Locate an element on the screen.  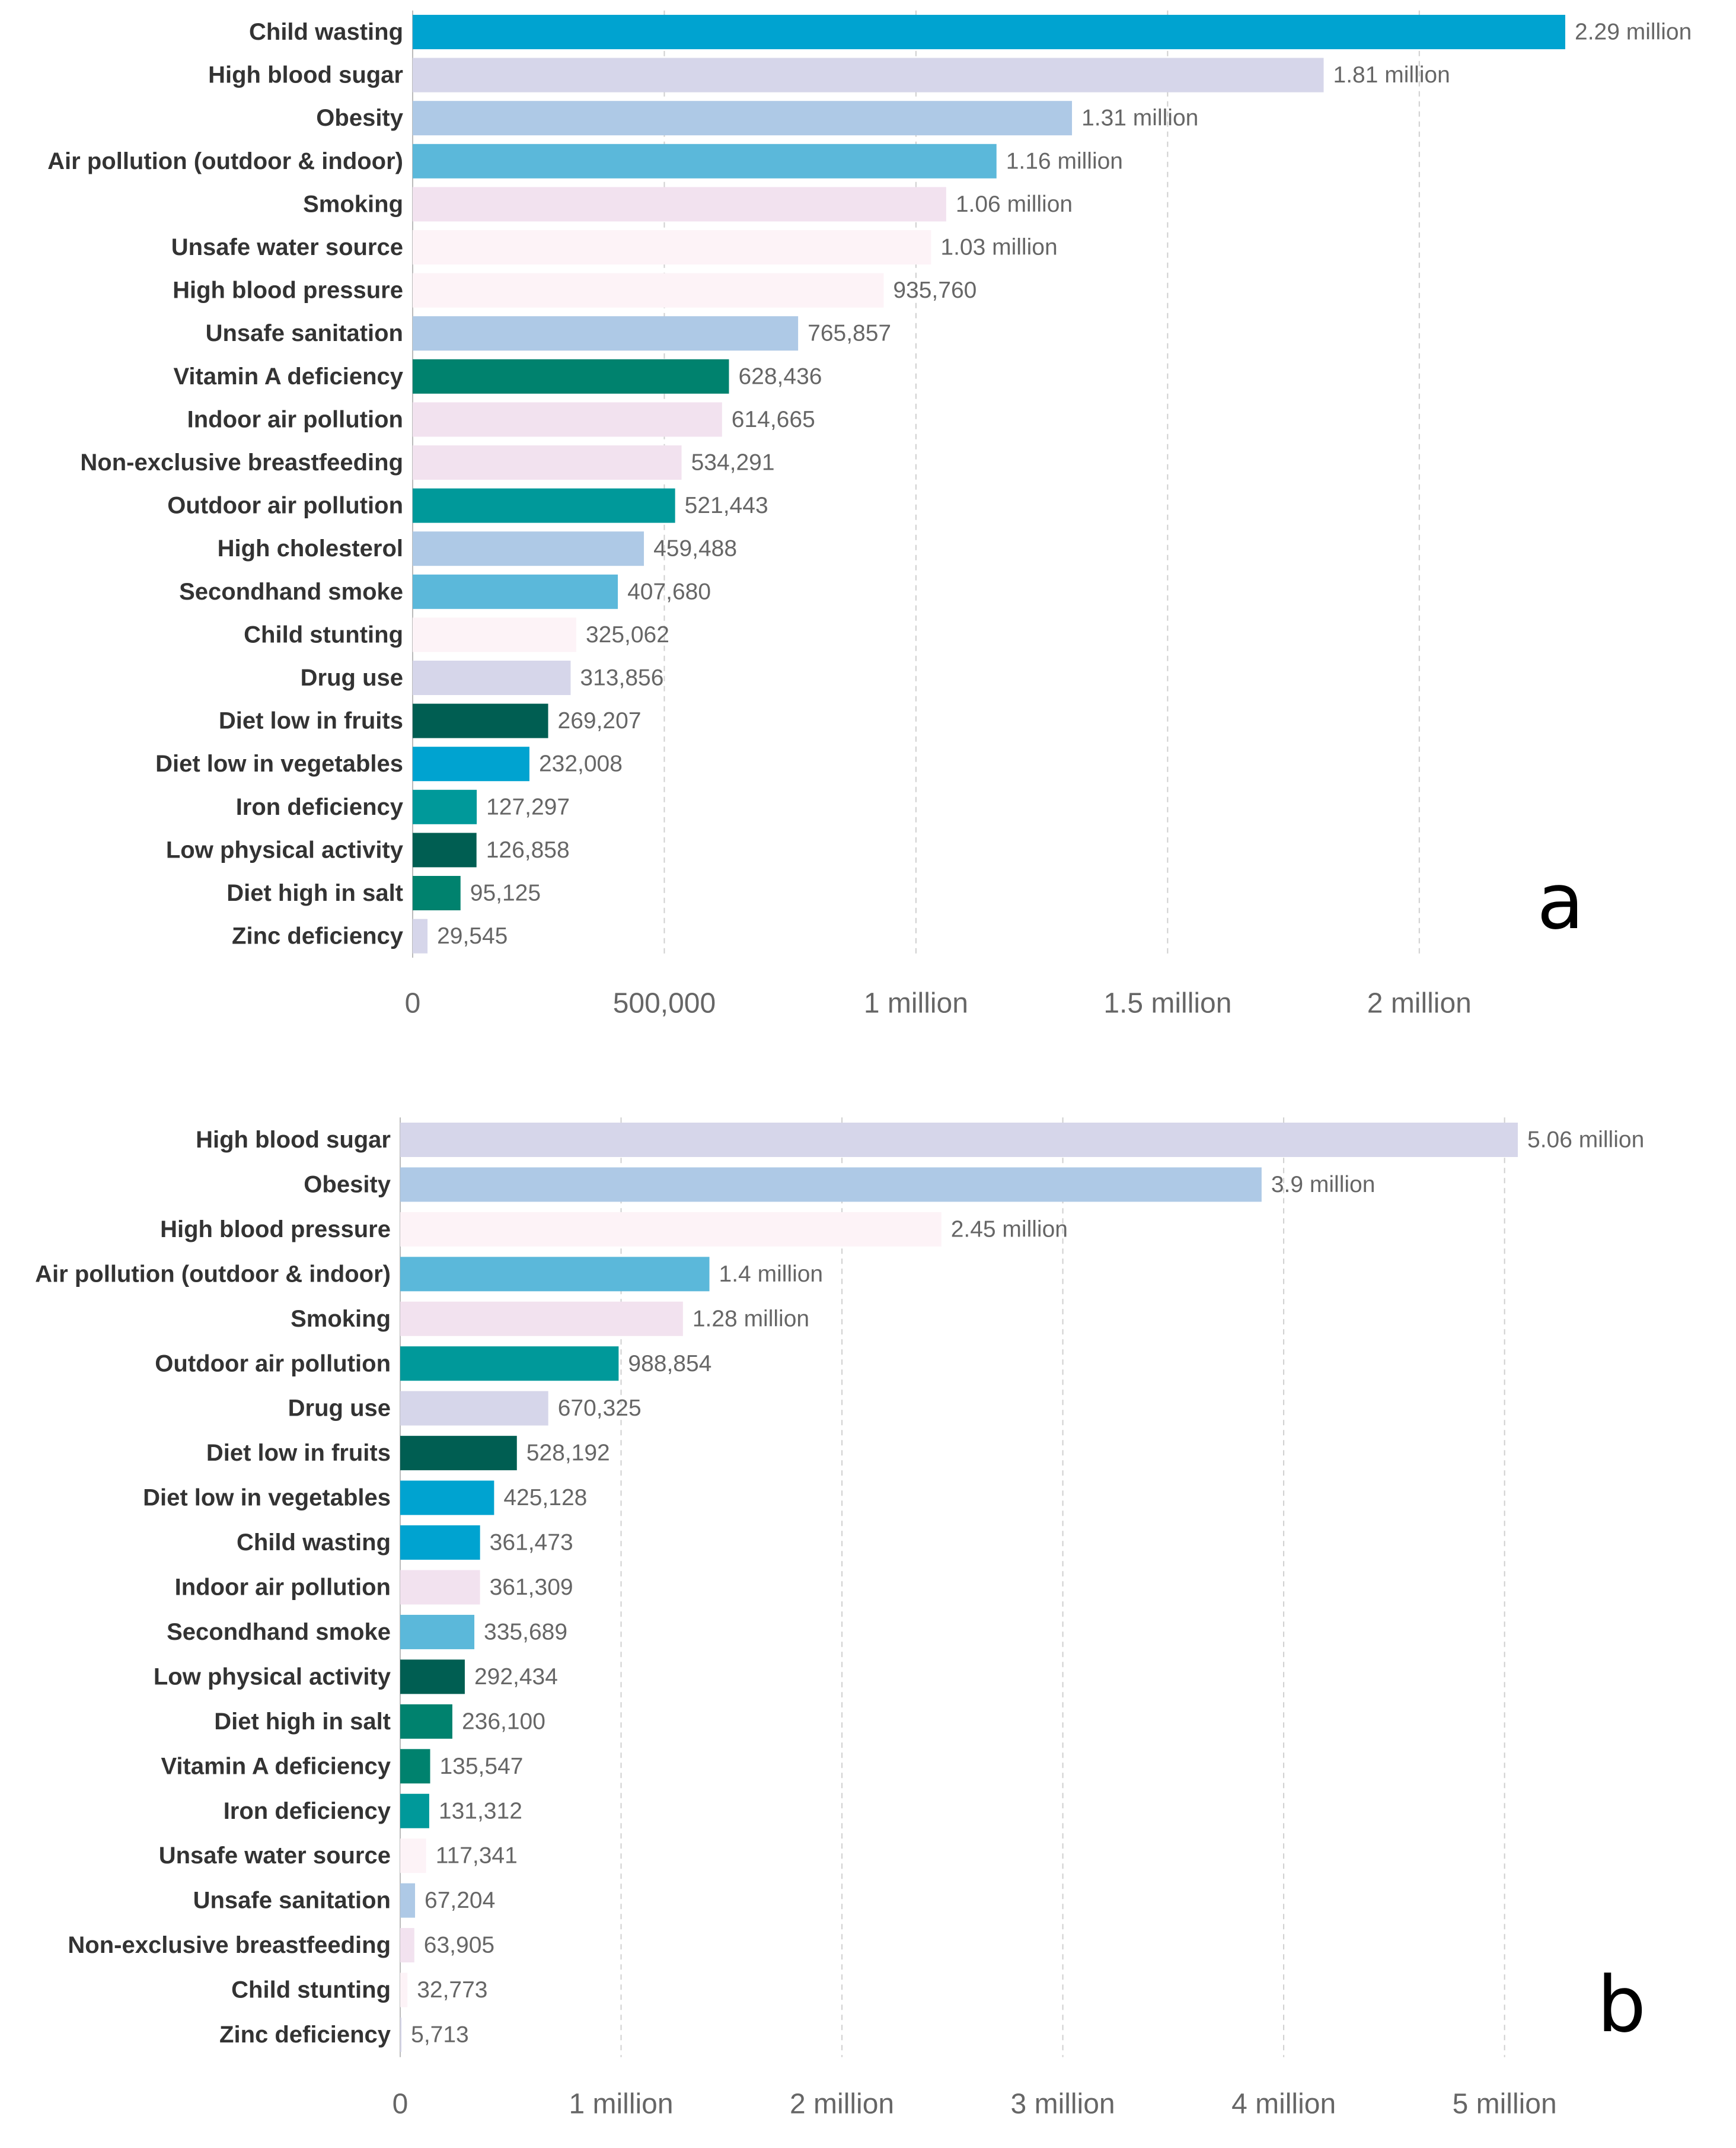
category-label: Child wasting is located at coordinates (326, 32).